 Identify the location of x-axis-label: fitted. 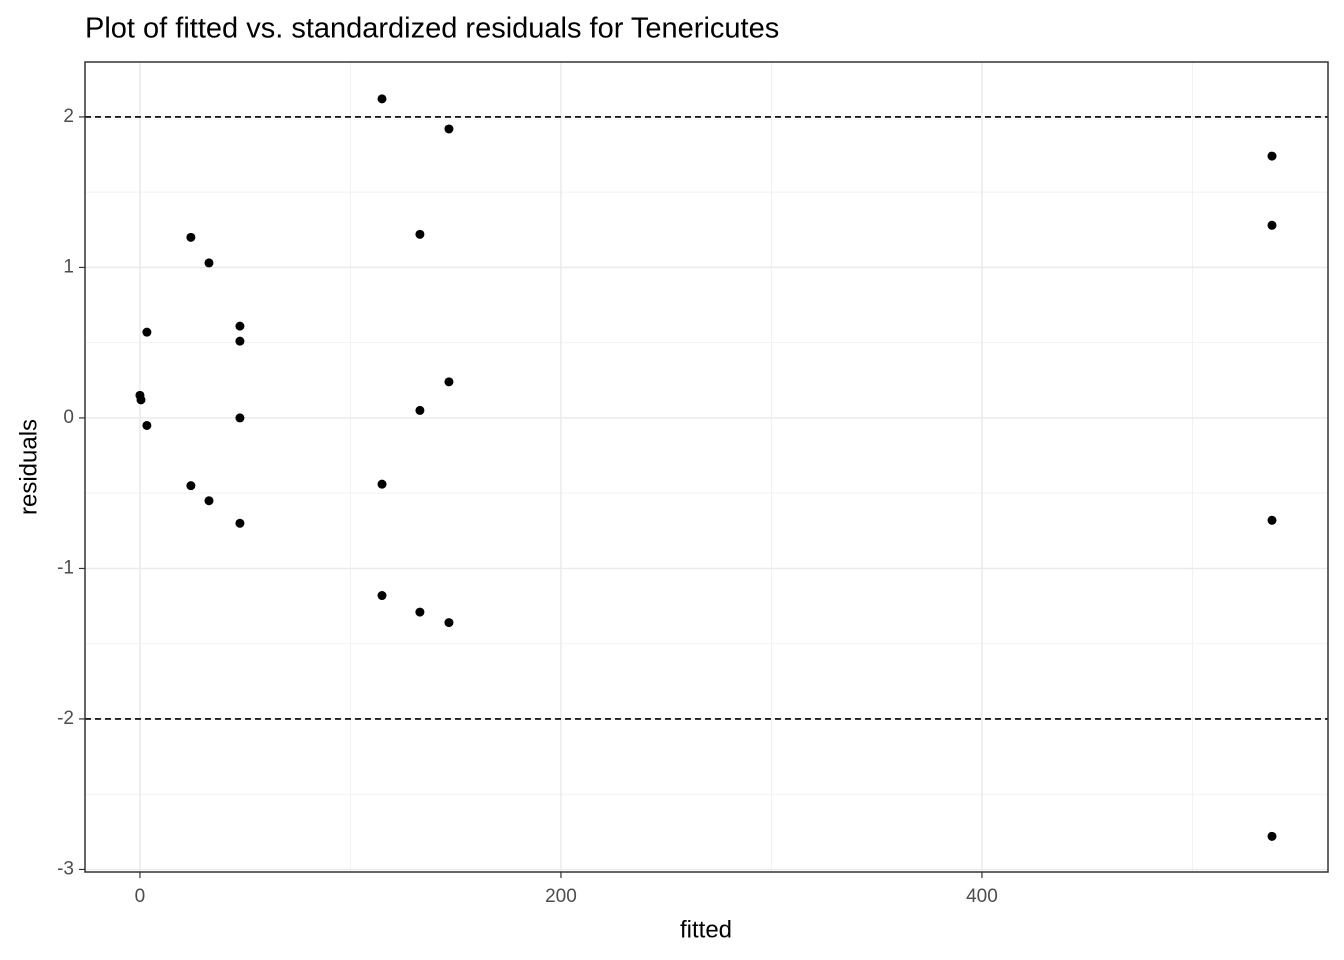
(706, 929).